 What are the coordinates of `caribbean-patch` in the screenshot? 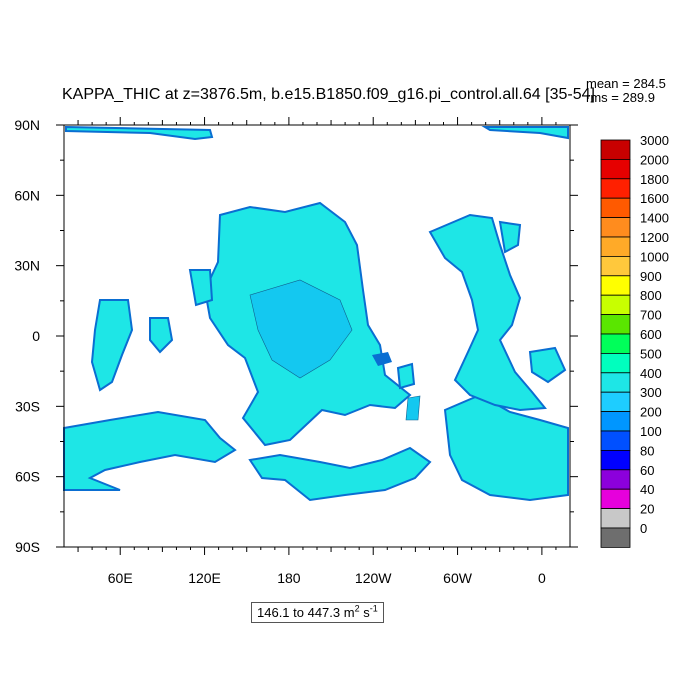 It's located at (382, 359).